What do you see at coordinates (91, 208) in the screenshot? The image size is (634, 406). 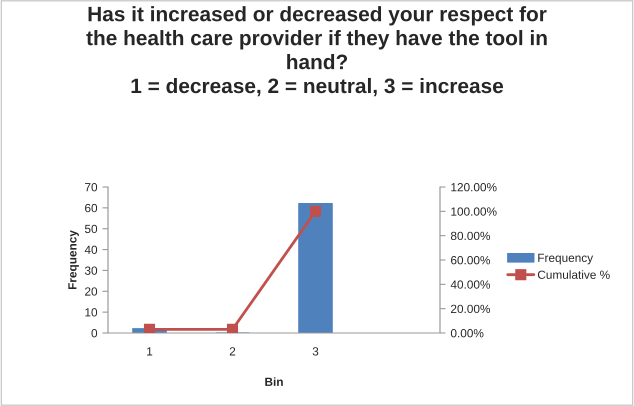 I see `y-tick-label: 60` at bounding box center [91, 208].